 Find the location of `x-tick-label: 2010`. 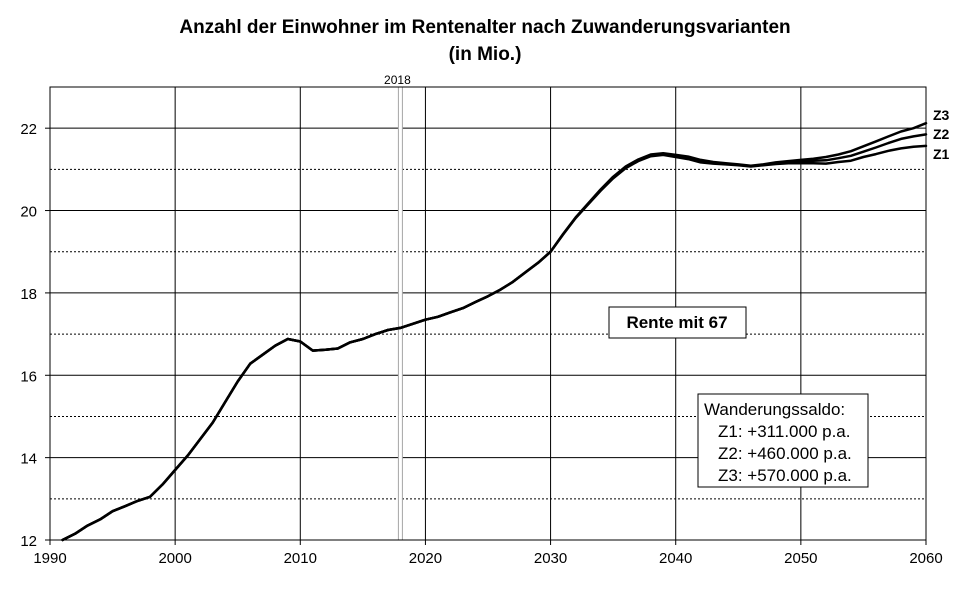

x-tick-label: 2010 is located at coordinates (300, 558).